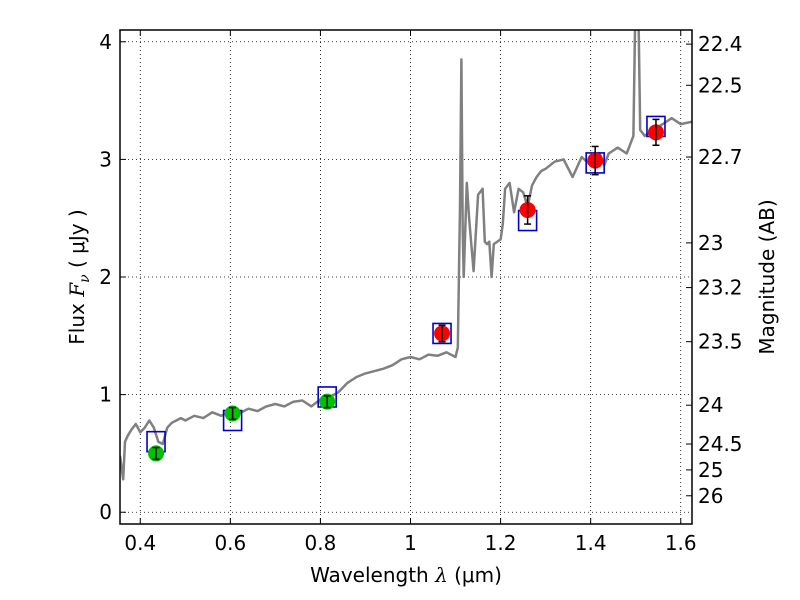 This screenshot has width=800, height=600. What do you see at coordinates (442, 333) in the screenshot?
I see `model-band-square` at bounding box center [442, 333].